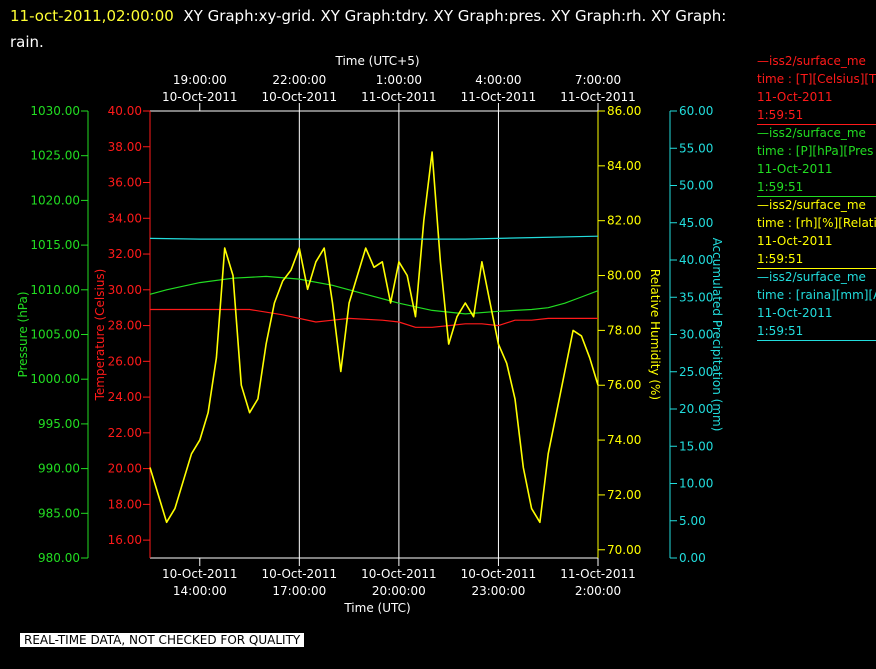 The width and height of the screenshot is (876, 669). I want to click on humidity-axis-label: Relative Humidity (%), so click(655, 334).